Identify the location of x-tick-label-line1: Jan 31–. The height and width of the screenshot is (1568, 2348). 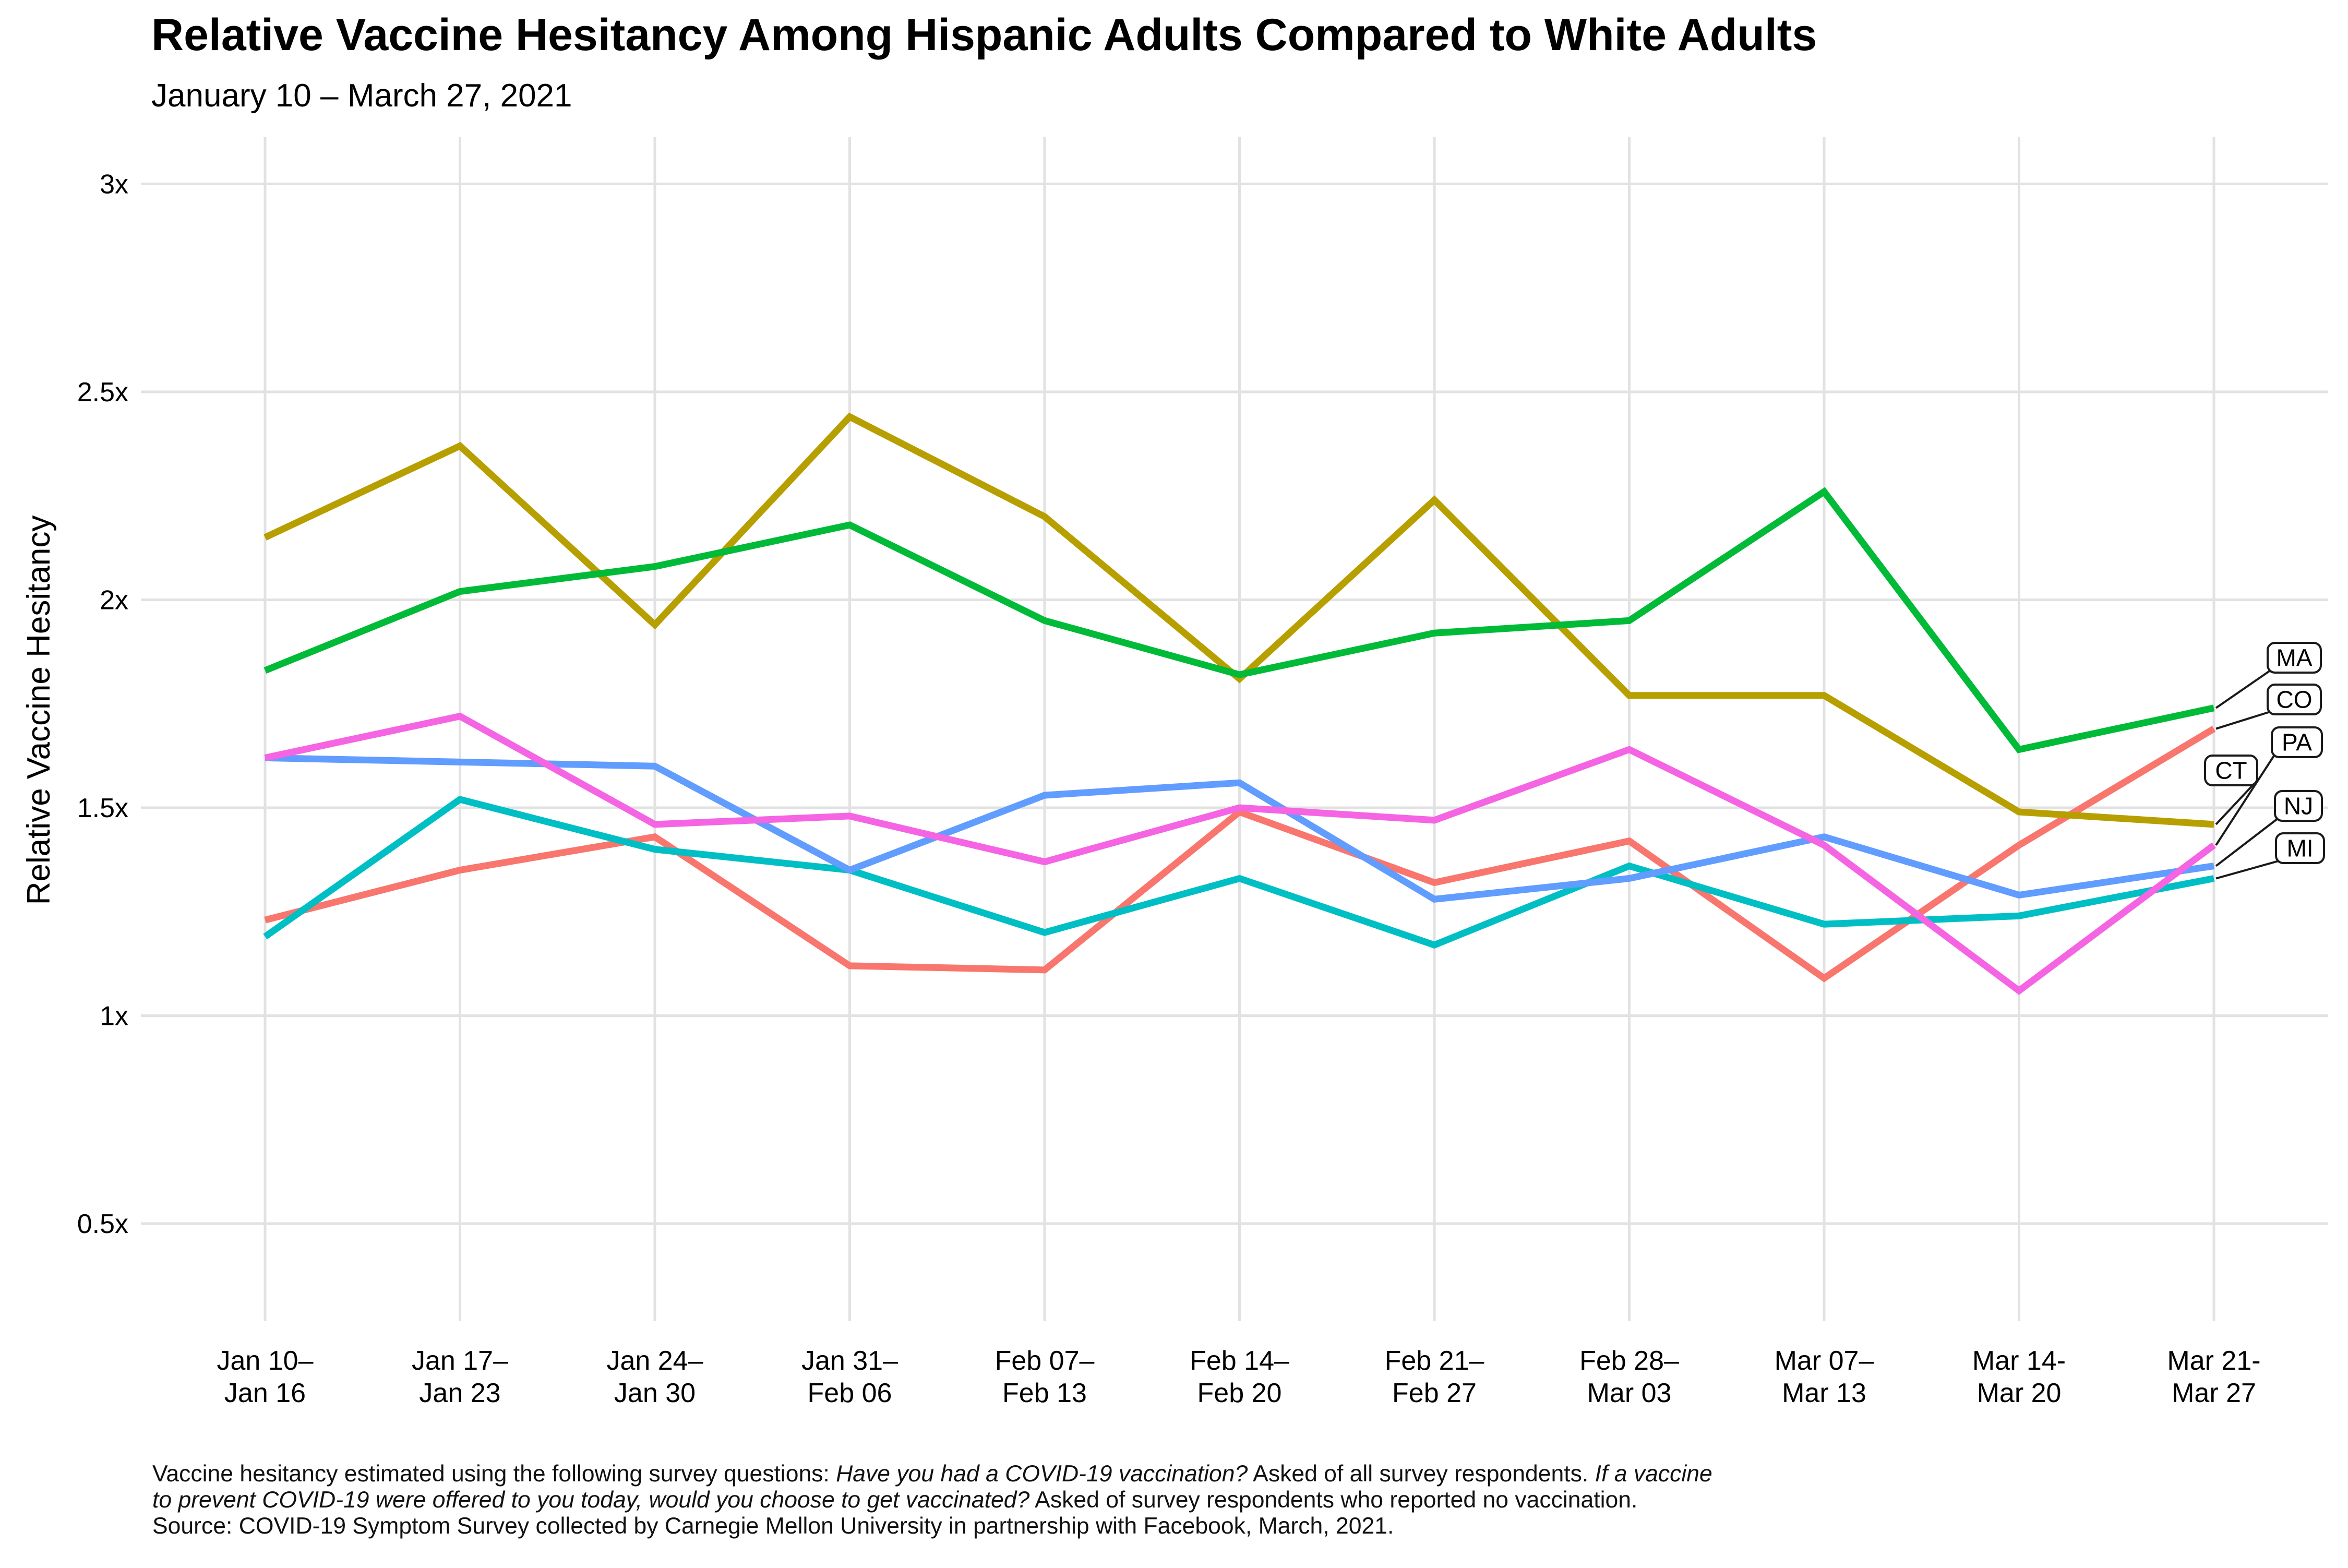
(849, 1361).